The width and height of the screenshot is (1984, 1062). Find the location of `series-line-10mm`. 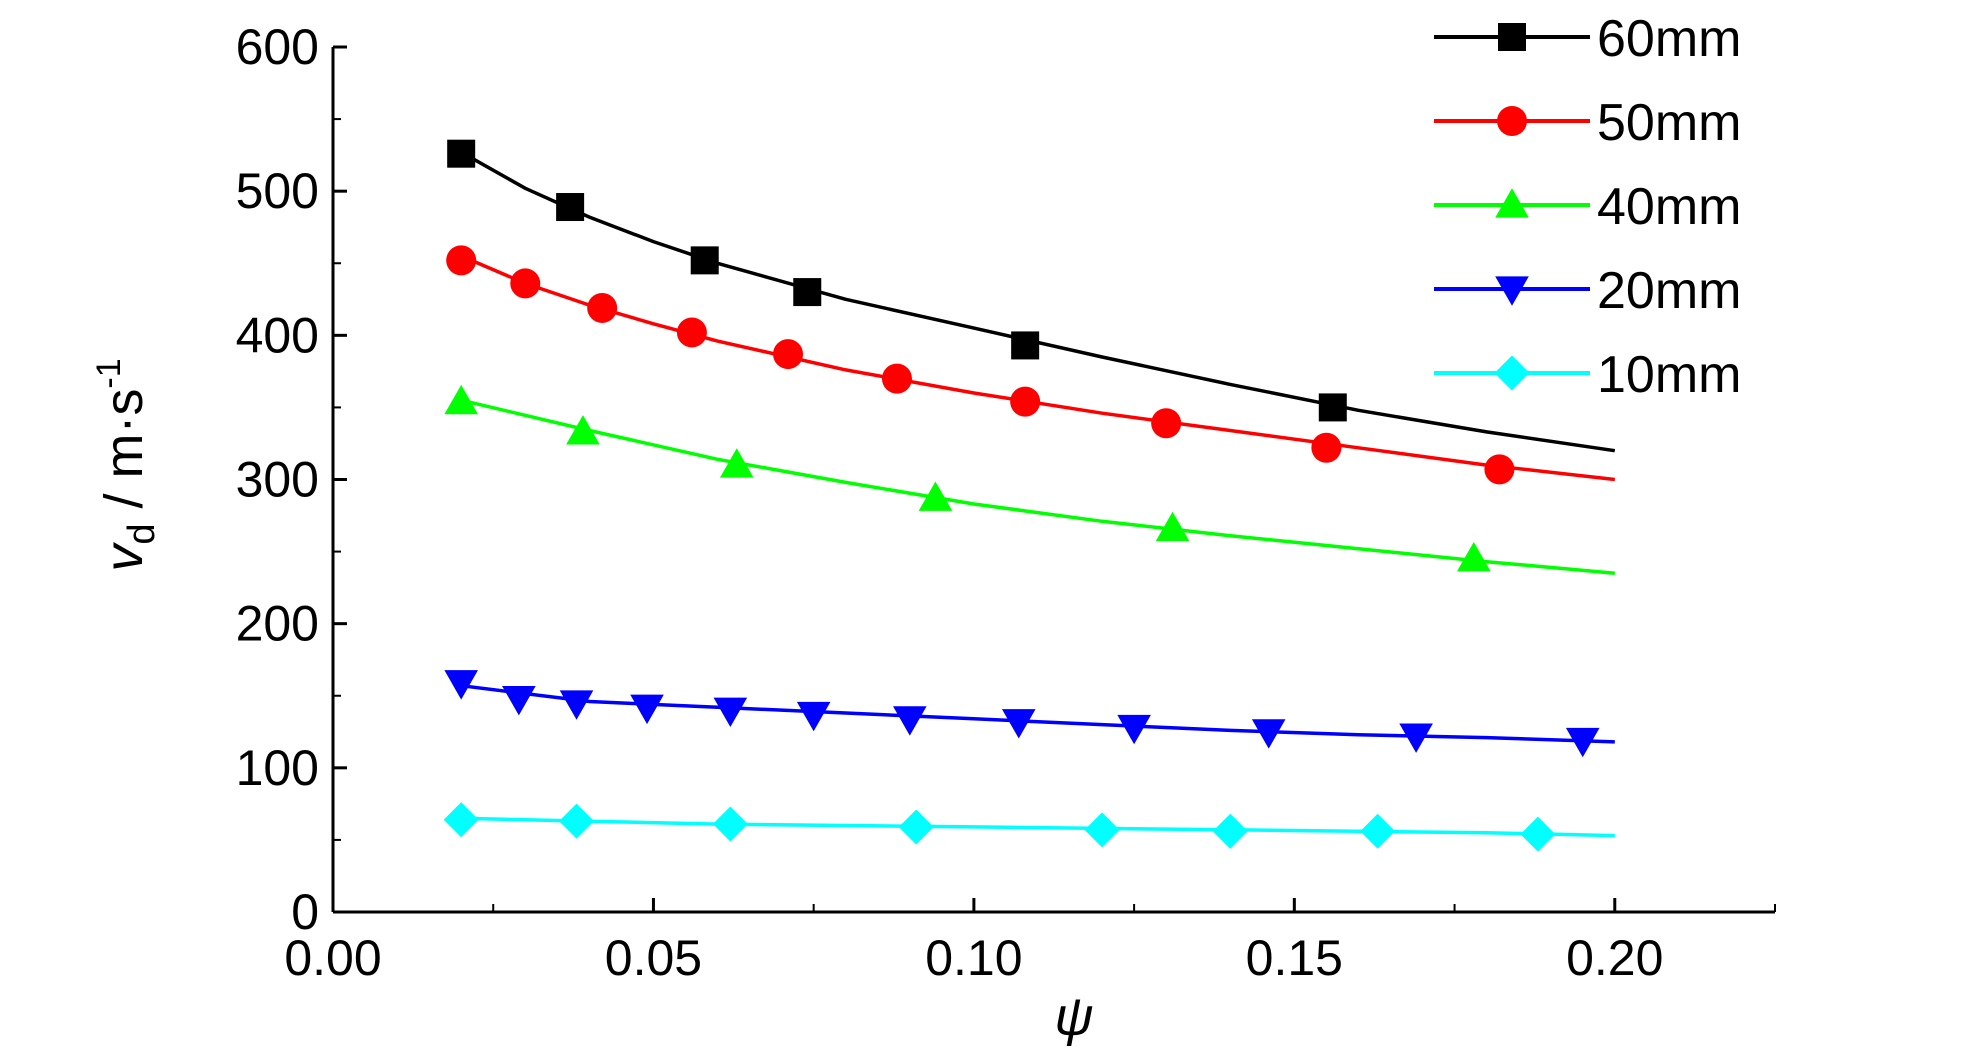

series-line-10mm is located at coordinates (1038, 827).